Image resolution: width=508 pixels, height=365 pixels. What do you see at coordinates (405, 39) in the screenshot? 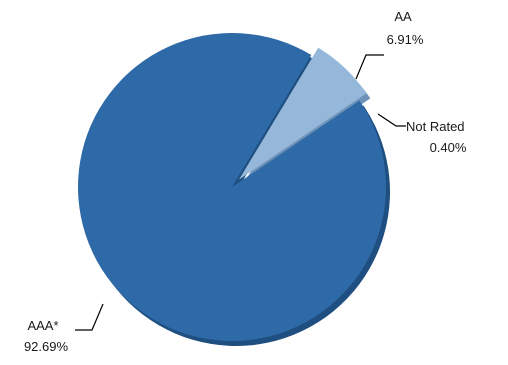
I see `slice-value-aa: 6.91%` at bounding box center [405, 39].